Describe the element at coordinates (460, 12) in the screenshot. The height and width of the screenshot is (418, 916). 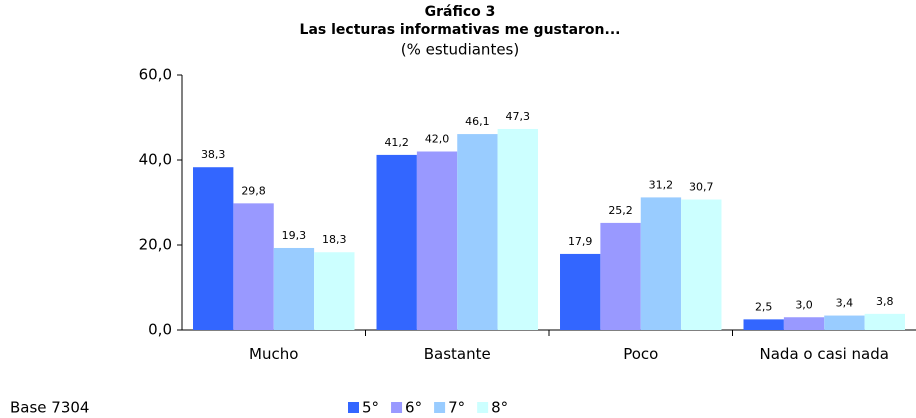
I see `chart-title: Gráfico 3` at that location.